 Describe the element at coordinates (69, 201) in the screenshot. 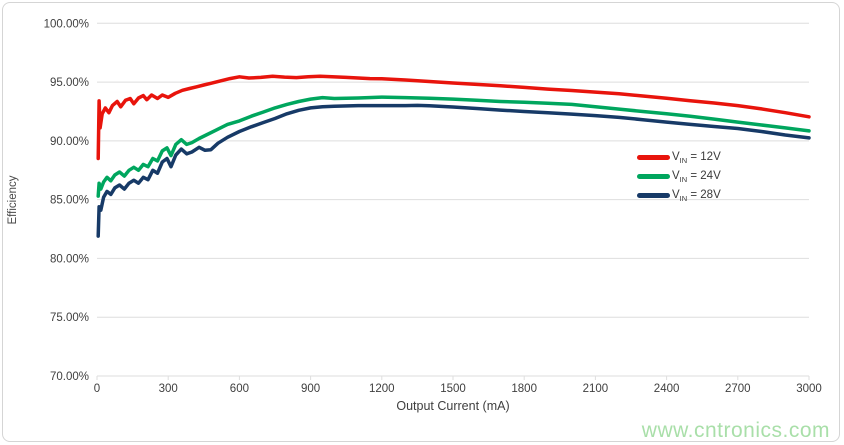

I see `y-tick-label: 85.00%` at that location.